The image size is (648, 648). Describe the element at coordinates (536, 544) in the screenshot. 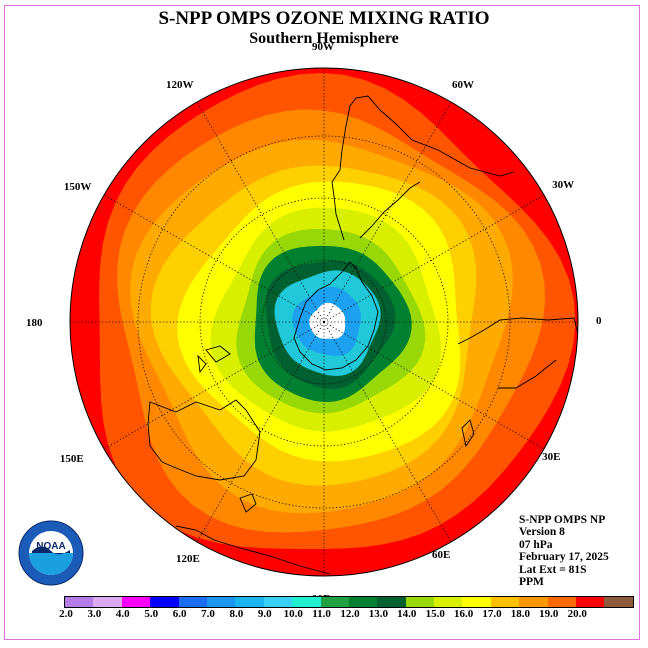

I see `pressure-level-label: 07 hPa` at that location.